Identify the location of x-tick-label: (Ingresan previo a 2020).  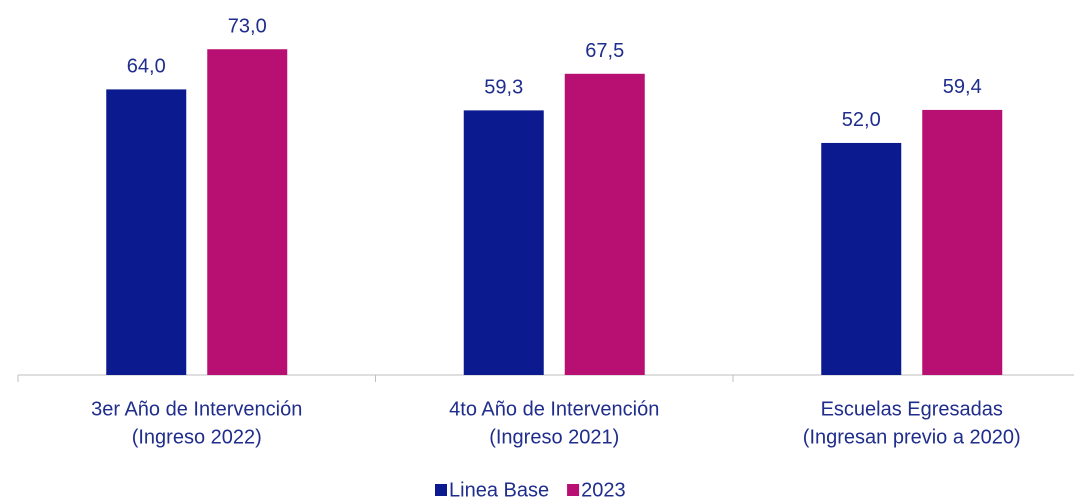
(912, 437).